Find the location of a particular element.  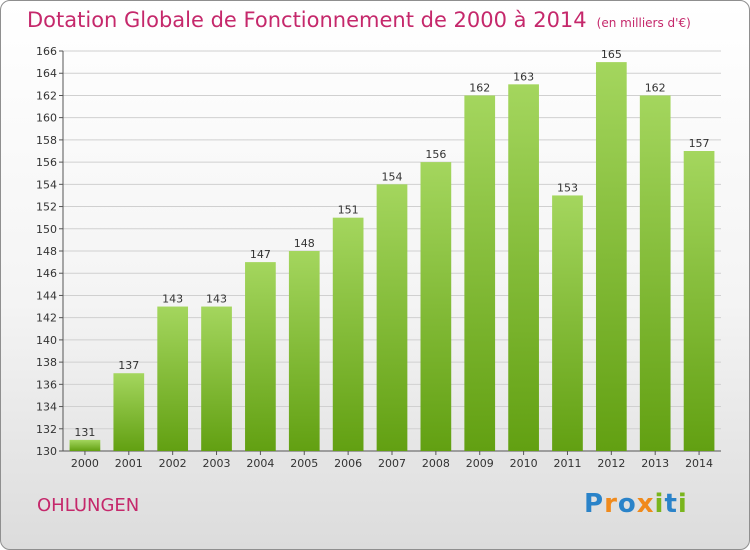

proxiti-logo: Proxiti is located at coordinates (636, 504).